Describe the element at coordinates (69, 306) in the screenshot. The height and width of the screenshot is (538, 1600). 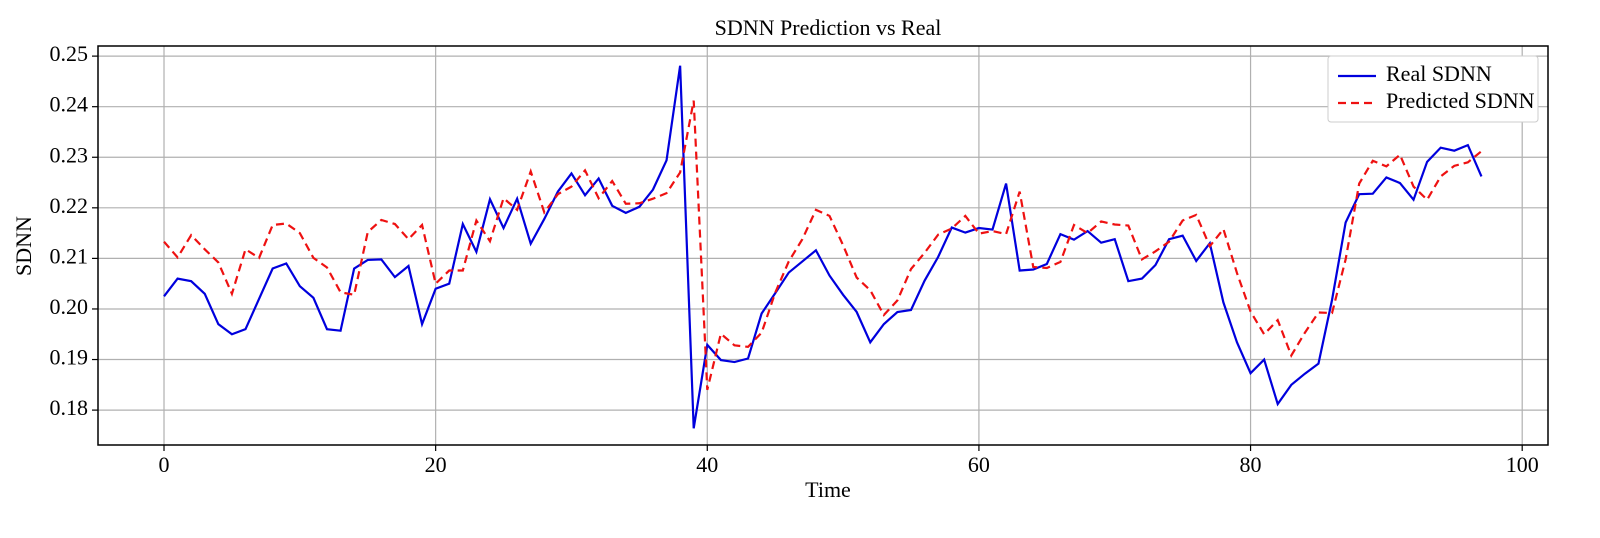
I see `y-tick-label: 0.20` at that location.